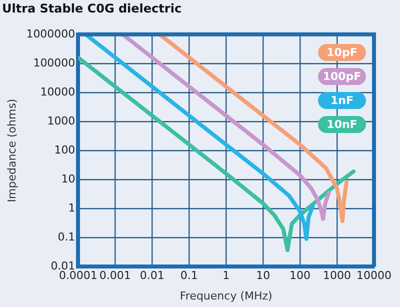 The height and width of the screenshot is (307, 400). Describe the element at coordinates (54, 63) in the screenshot. I see `y-tick-label: 100000` at that location.